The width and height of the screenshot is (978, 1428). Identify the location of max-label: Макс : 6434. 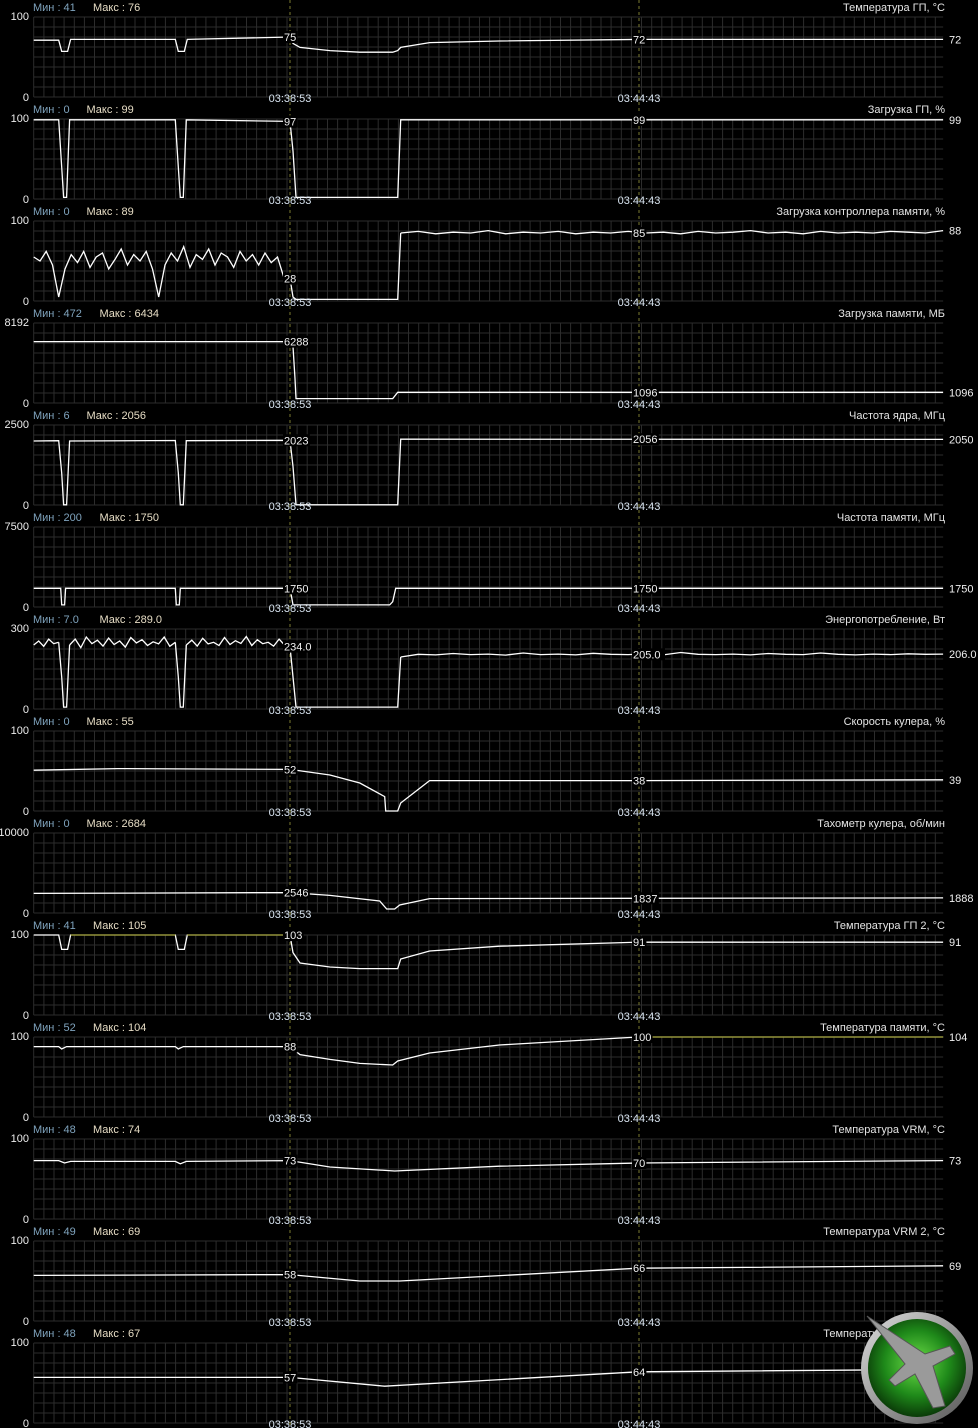
(129, 314).